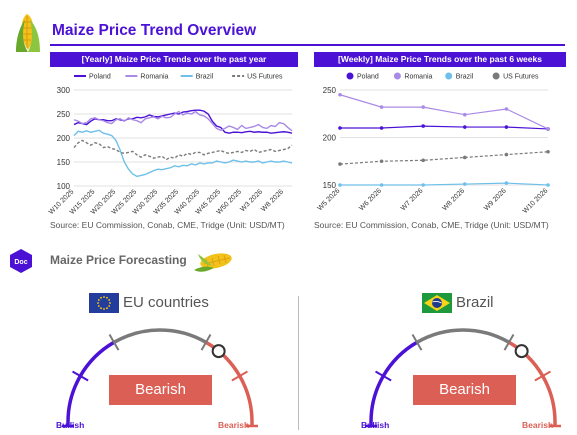  Describe the element at coordinates (495, 199) in the screenshot. I see `x-tick-label: W9 2026` at that location.